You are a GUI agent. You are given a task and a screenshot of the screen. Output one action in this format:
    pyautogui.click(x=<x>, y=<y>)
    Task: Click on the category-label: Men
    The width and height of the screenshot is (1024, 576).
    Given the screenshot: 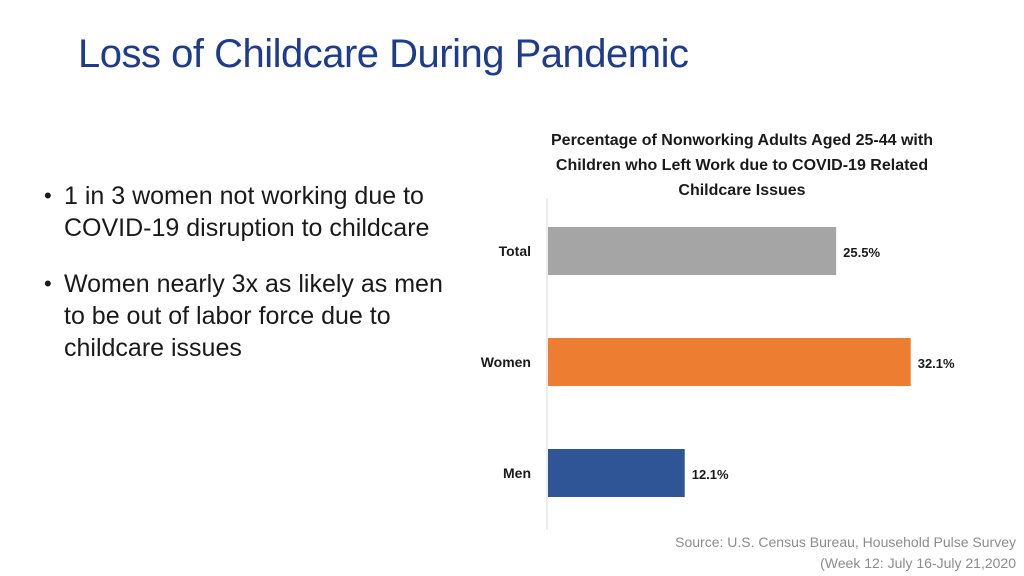 What is the action you would take?
    pyautogui.click(x=517, y=473)
    